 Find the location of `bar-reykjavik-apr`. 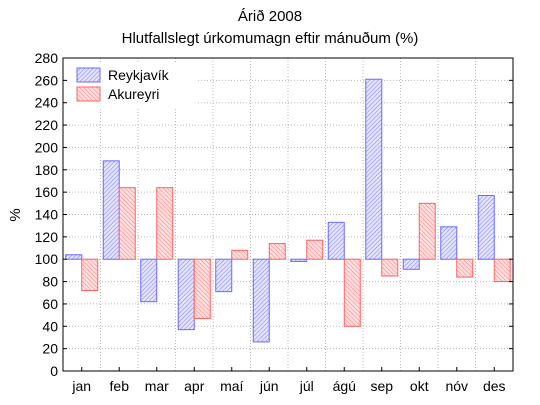

bar-reykjavik-apr is located at coordinates (186, 294).